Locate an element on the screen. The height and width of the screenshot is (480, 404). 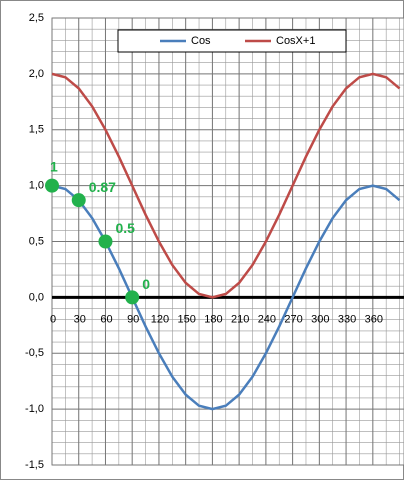
y-tick-label: 1,0 is located at coordinates (36, 186).